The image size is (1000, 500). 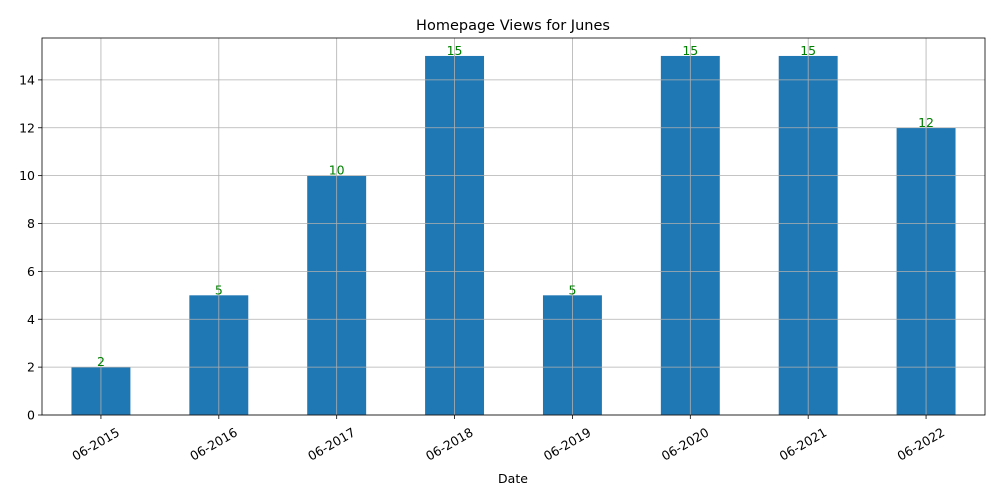 I want to click on x-tick-label: 06-2017, so click(x=331, y=444).